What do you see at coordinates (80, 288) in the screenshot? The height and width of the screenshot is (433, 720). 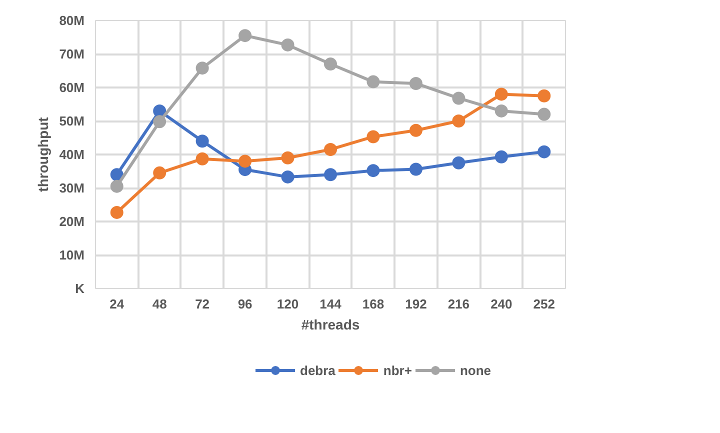 I see `y-tick-label: K` at bounding box center [80, 288].